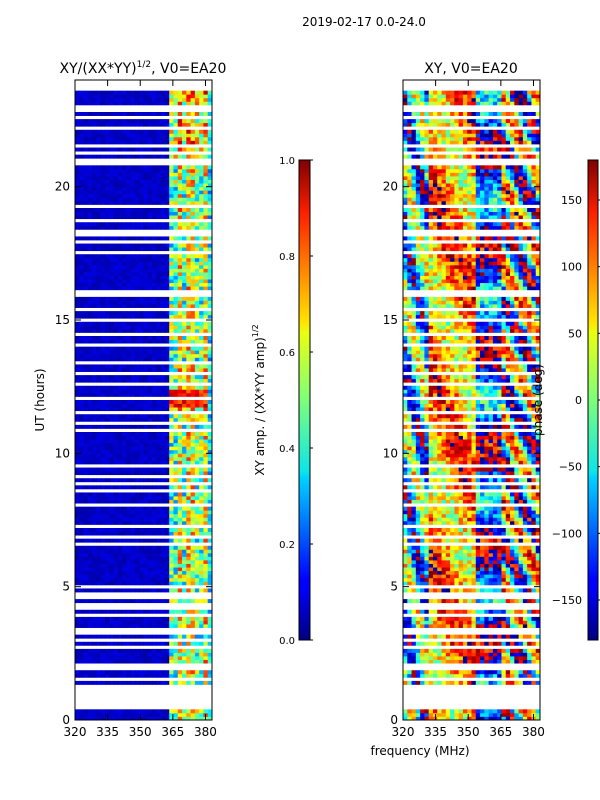 The width and height of the screenshot is (600, 800). I want to click on phase-row, so click(471, 711).